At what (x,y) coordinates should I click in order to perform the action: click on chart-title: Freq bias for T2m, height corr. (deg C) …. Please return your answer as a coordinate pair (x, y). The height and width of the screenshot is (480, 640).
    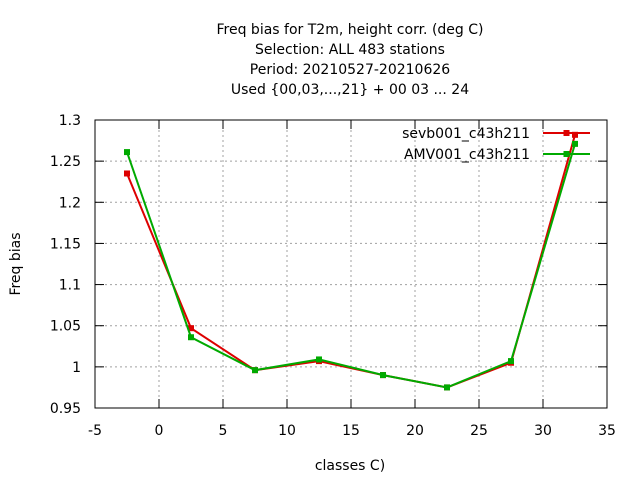
    Looking at the image, I should click on (350, 60).